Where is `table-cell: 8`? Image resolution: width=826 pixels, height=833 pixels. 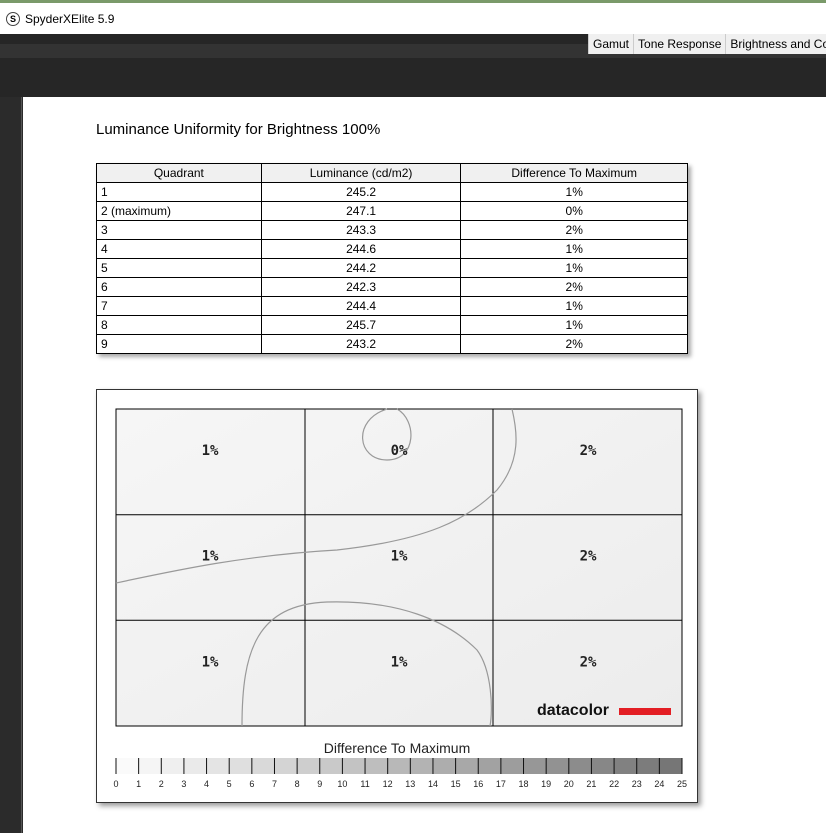 table-cell: 8 is located at coordinates (179, 325).